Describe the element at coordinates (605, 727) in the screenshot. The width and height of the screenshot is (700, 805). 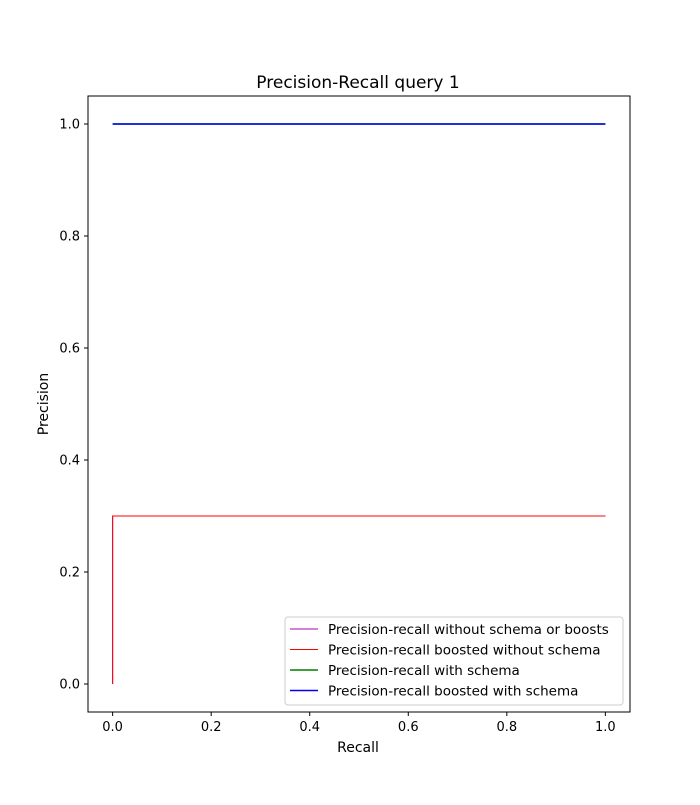
I see `x-tick-label: 1.0` at that location.